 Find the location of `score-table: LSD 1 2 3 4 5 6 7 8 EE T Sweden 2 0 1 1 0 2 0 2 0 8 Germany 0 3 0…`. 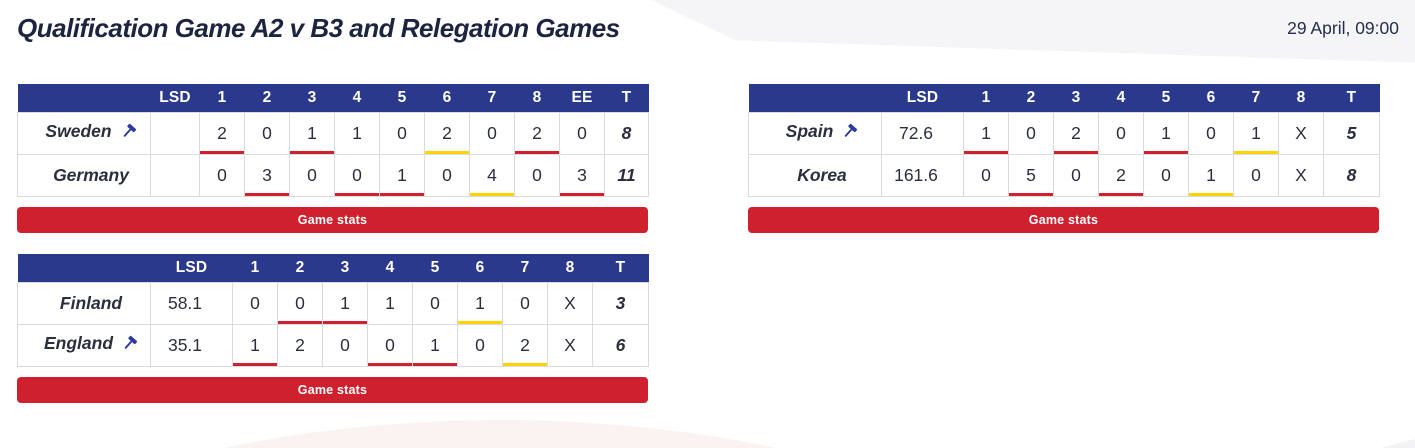

score-table: LSD 1 2 3 4 5 6 7 8 EE T Sweden 2 0 1 1 0 2 0 2 0 8 Germany 0 3 0… is located at coordinates (333, 140).